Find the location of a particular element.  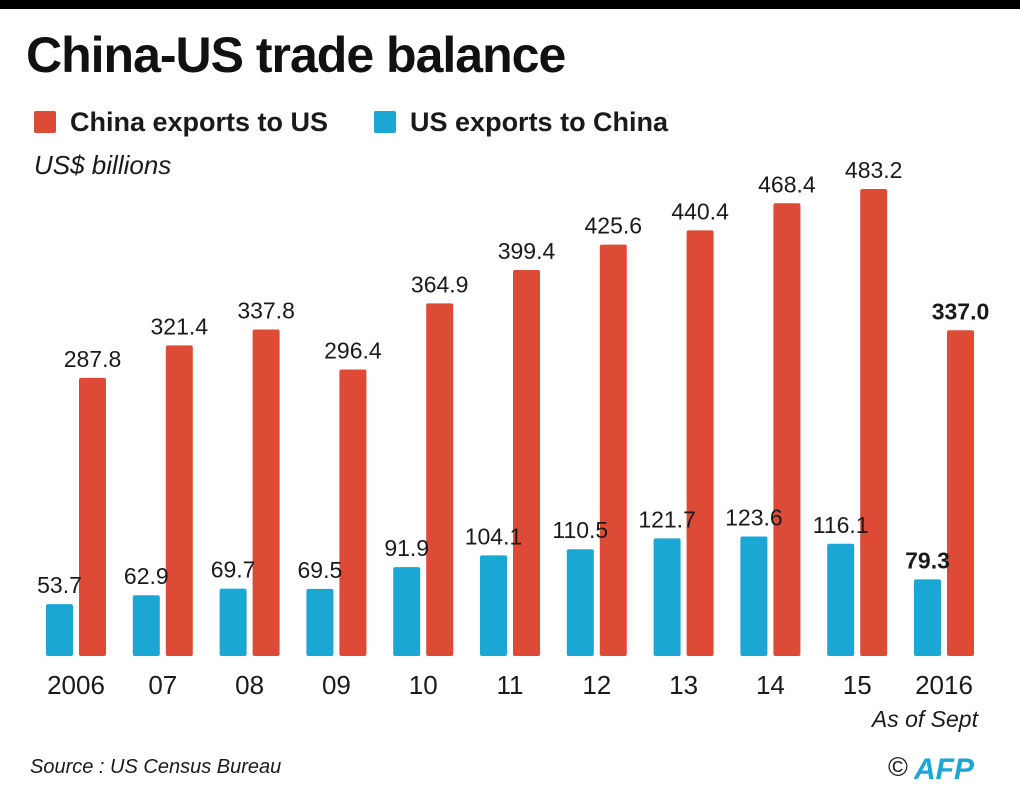

x-tick-label-10: 10 is located at coordinates (423, 685).